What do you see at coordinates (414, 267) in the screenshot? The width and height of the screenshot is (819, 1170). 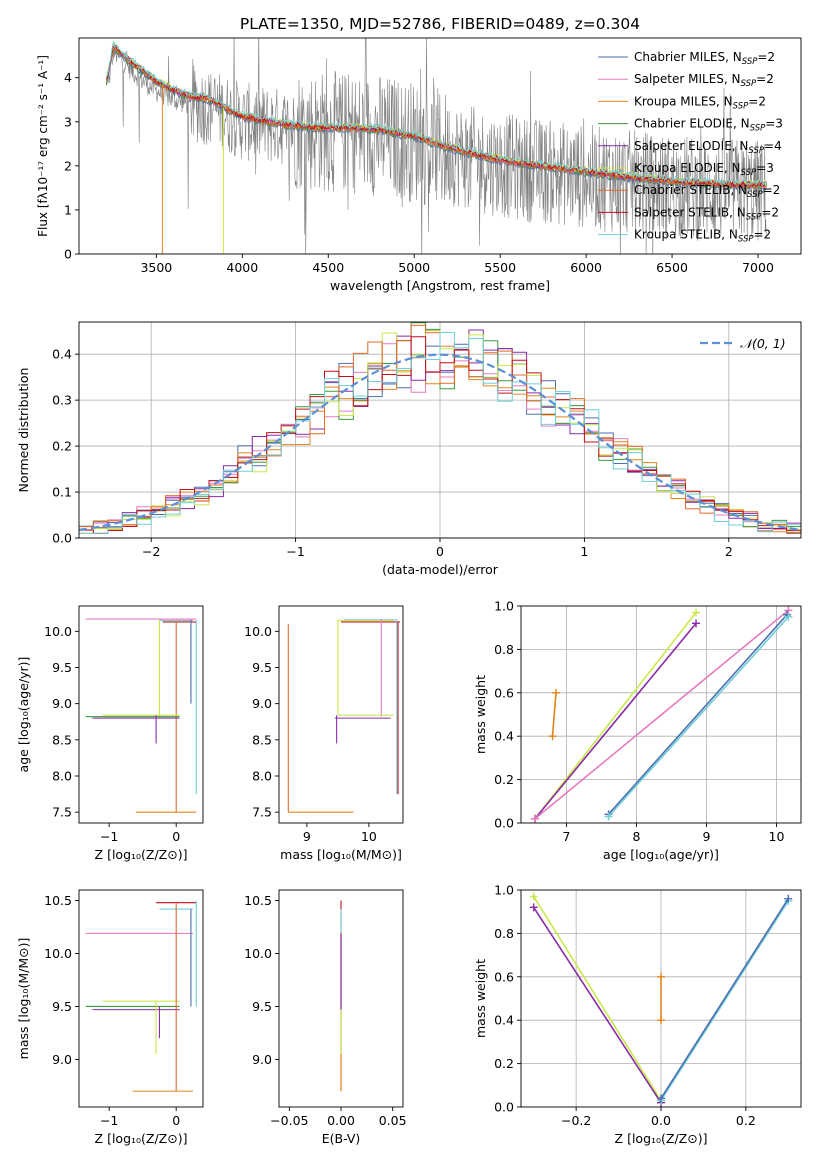 I see `x-tick-label: 5000` at bounding box center [414, 267].